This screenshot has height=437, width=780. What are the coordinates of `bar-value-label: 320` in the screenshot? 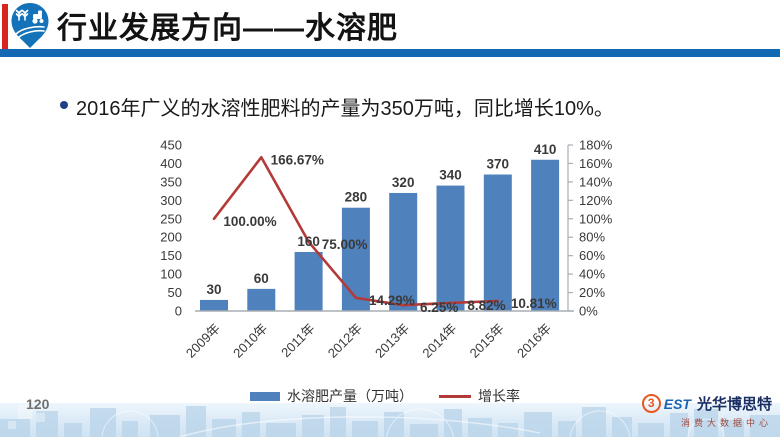 It's located at (403, 182).